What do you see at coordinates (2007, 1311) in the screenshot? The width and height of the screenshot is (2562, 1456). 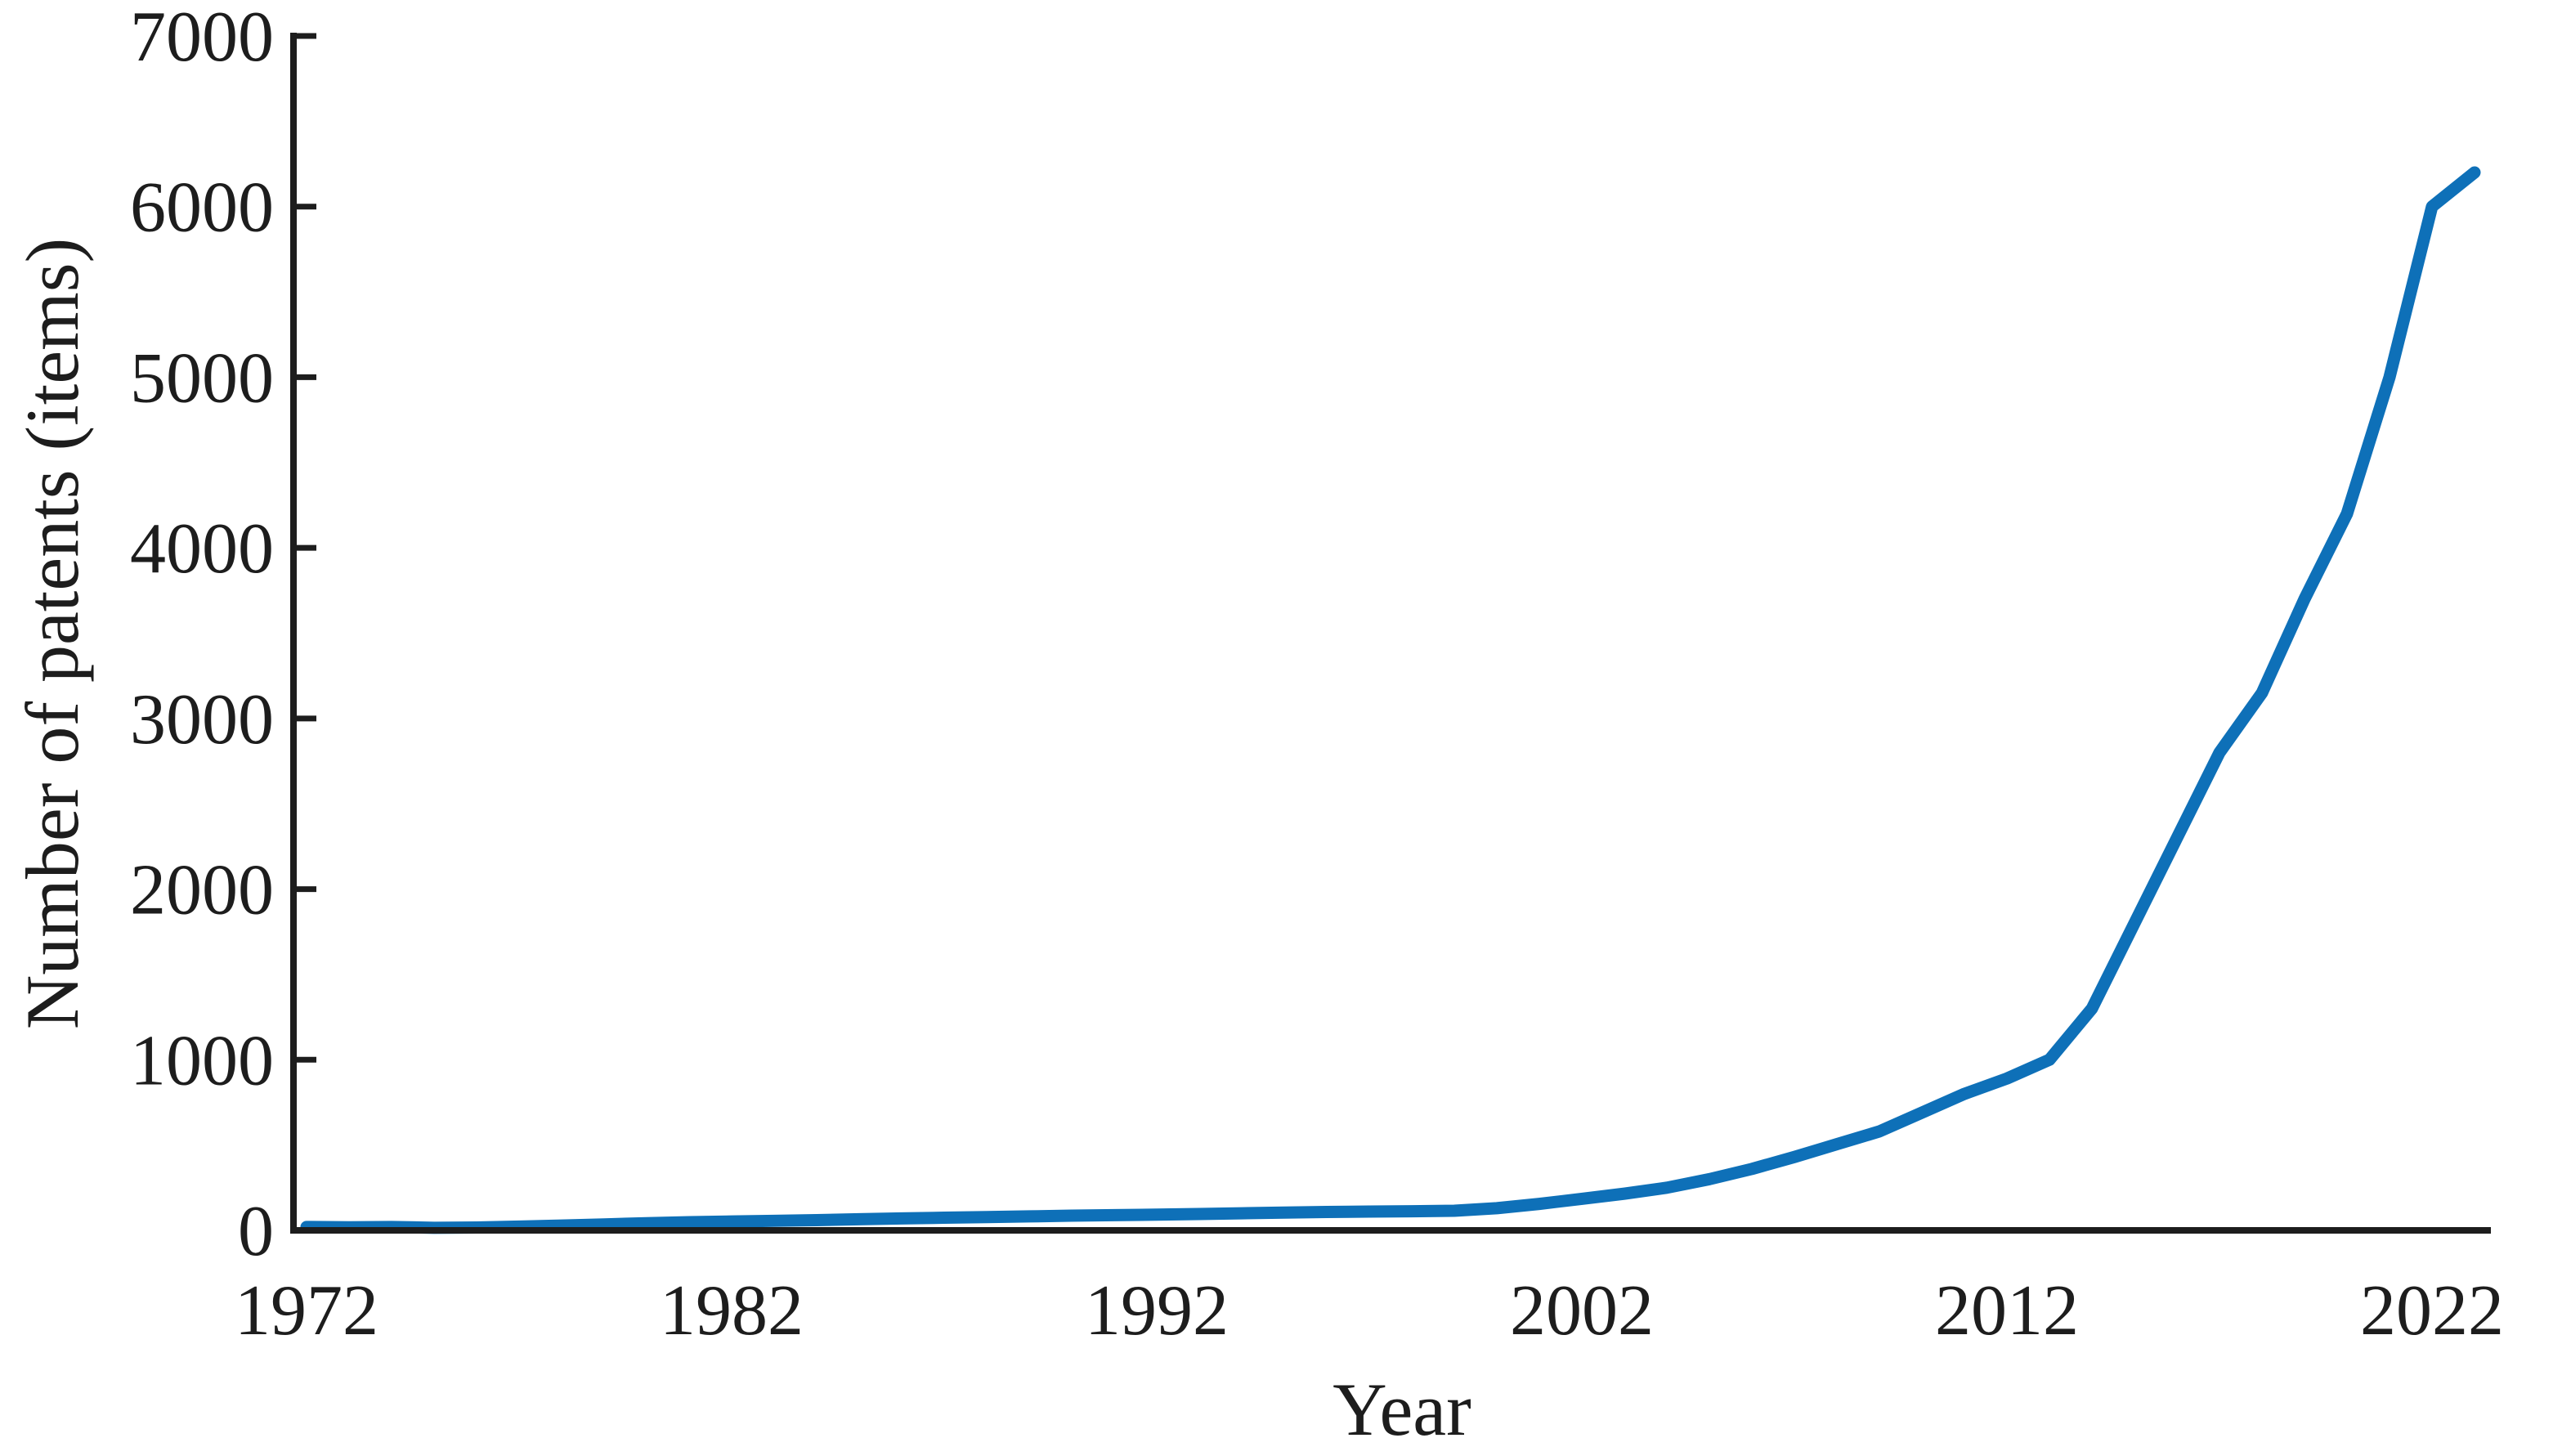 I see `x-tick-label: 2012` at bounding box center [2007, 1311].